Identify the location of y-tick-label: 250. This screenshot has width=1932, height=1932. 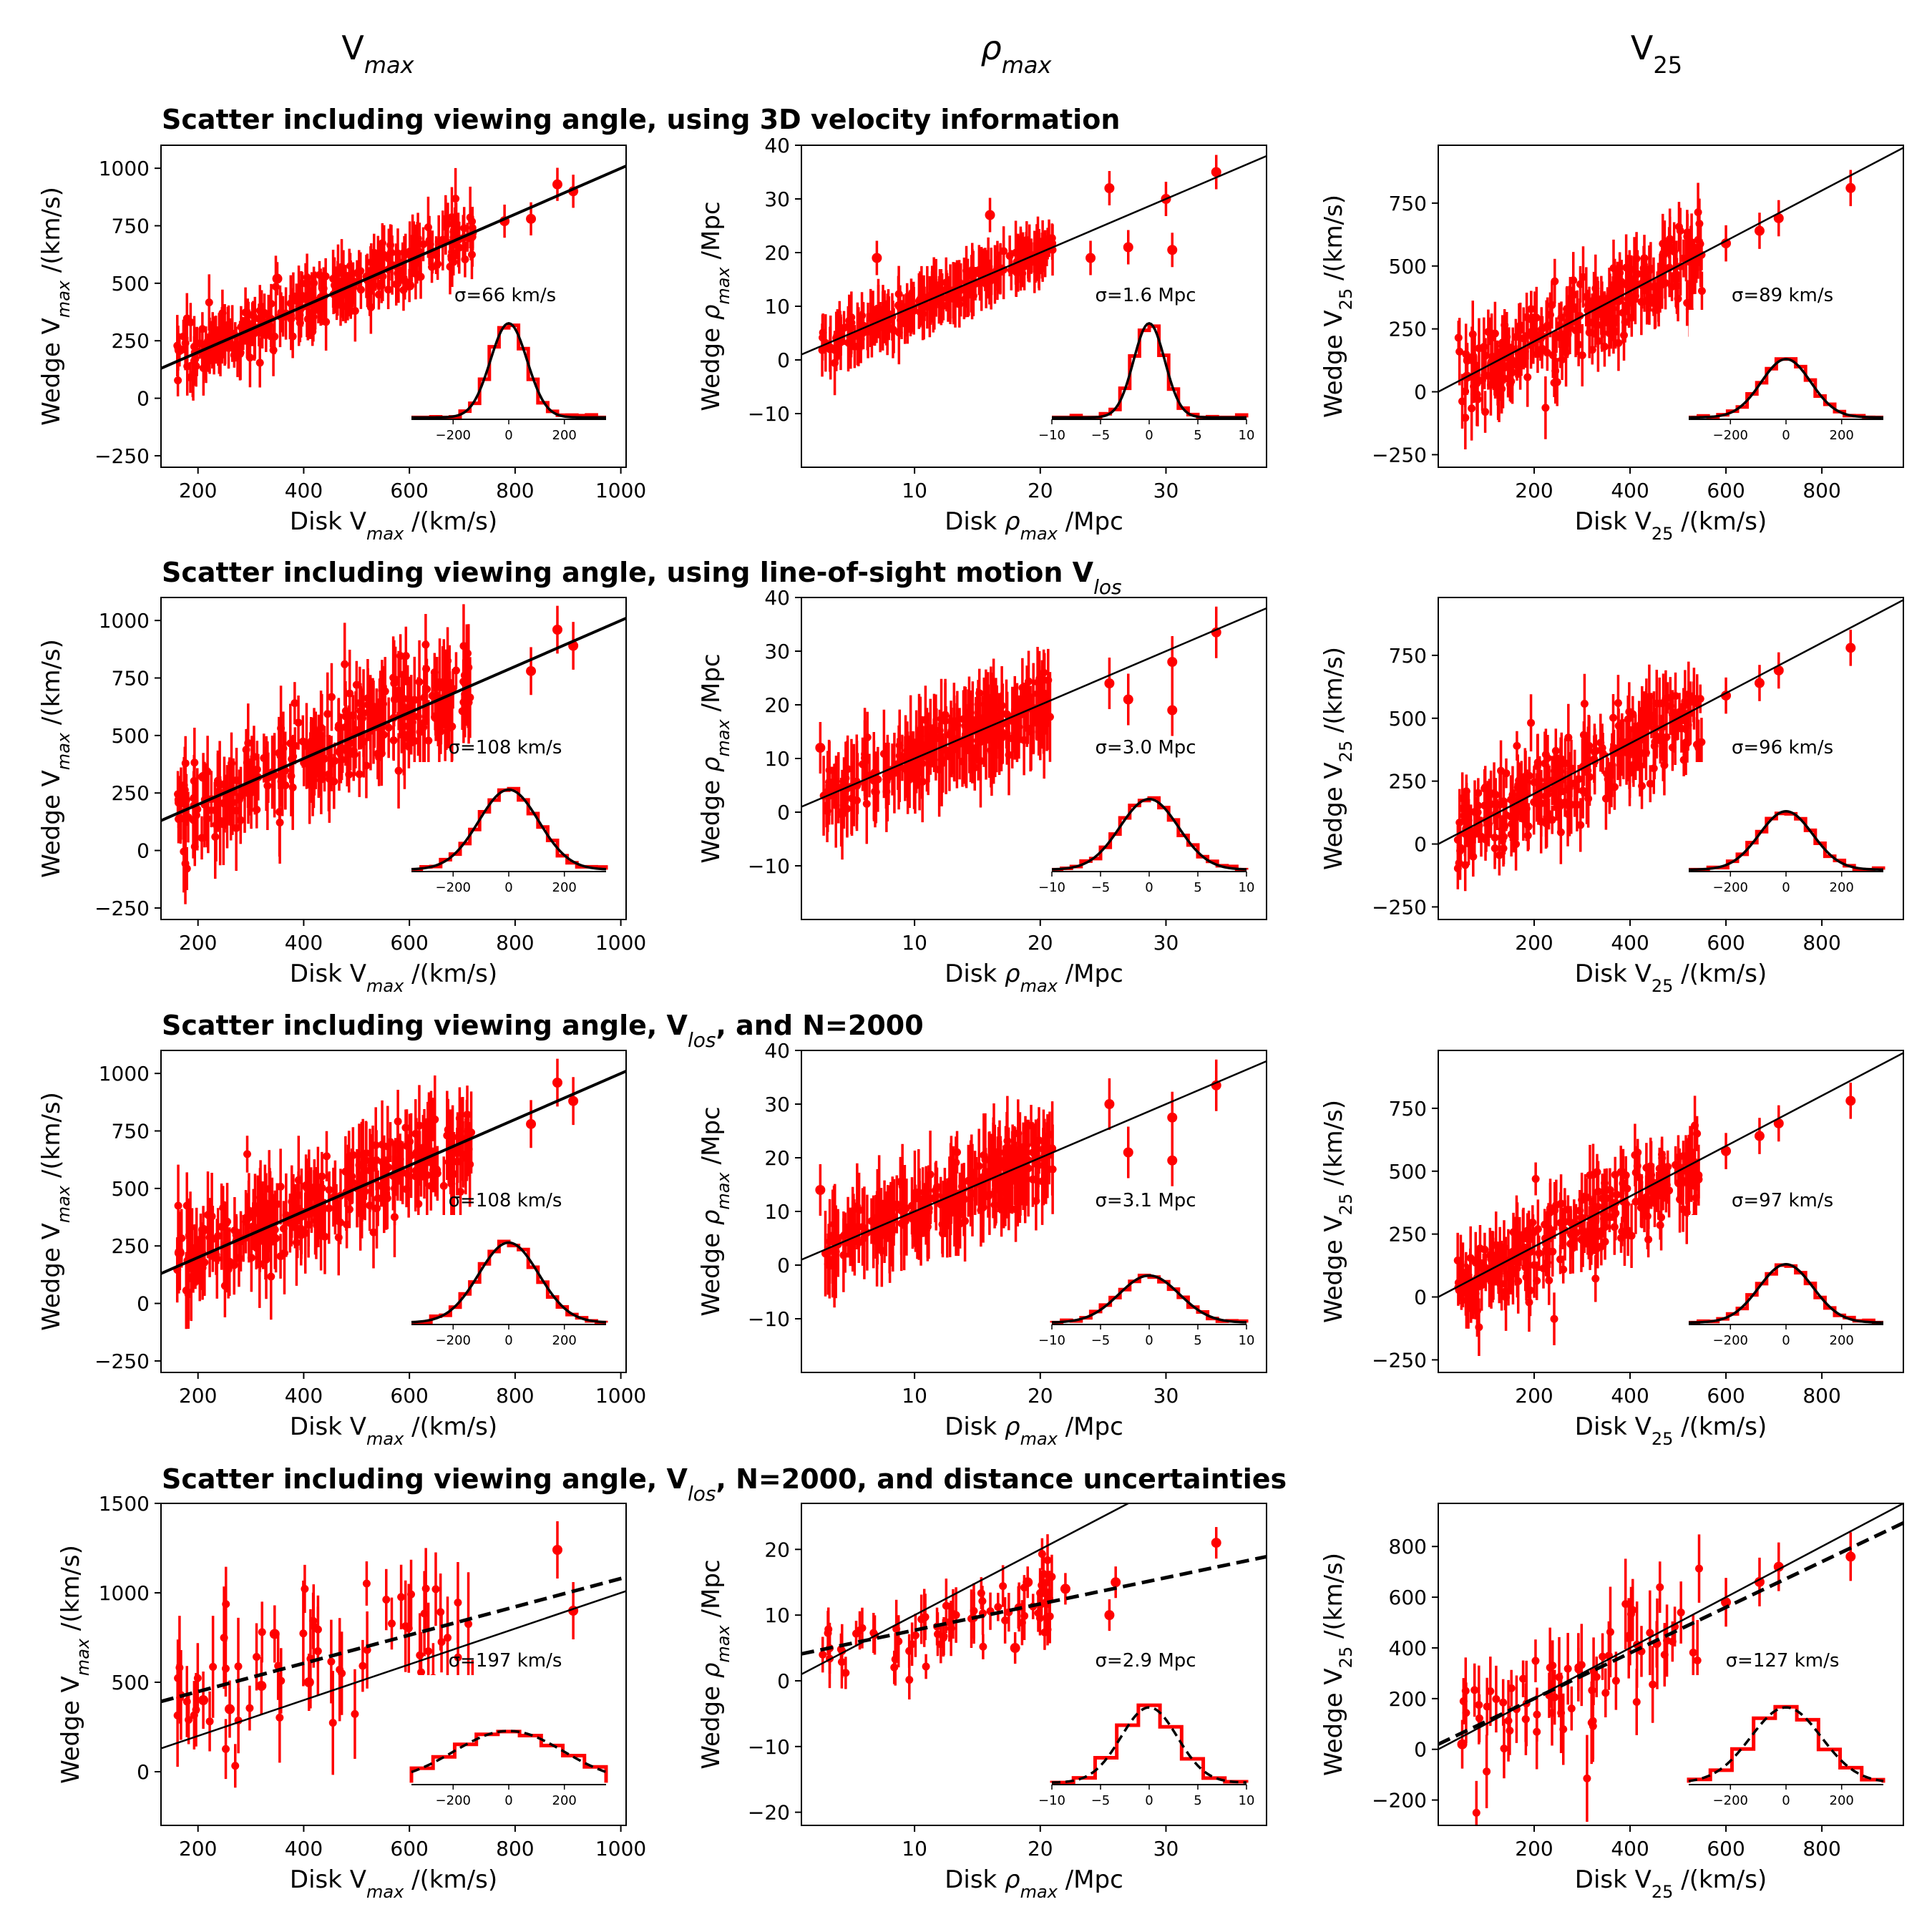
(1408, 1234).